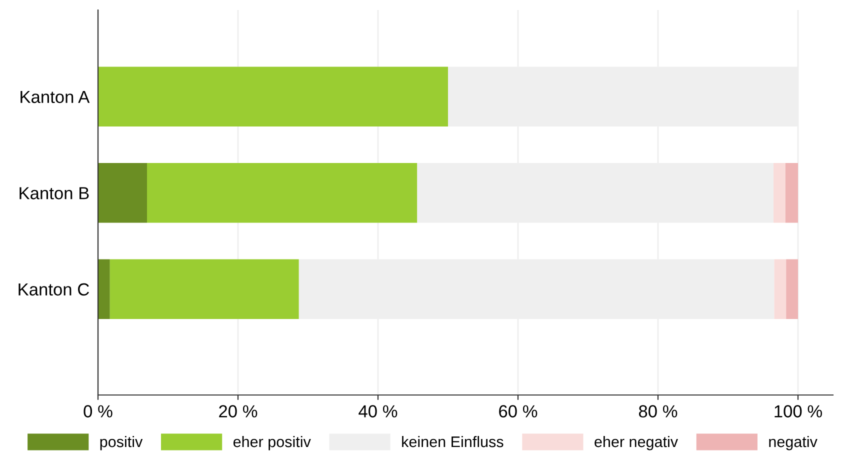  Describe the element at coordinates (453, 442) in the screenshot. I see `legend-label: keinen Einfluss` at that location.